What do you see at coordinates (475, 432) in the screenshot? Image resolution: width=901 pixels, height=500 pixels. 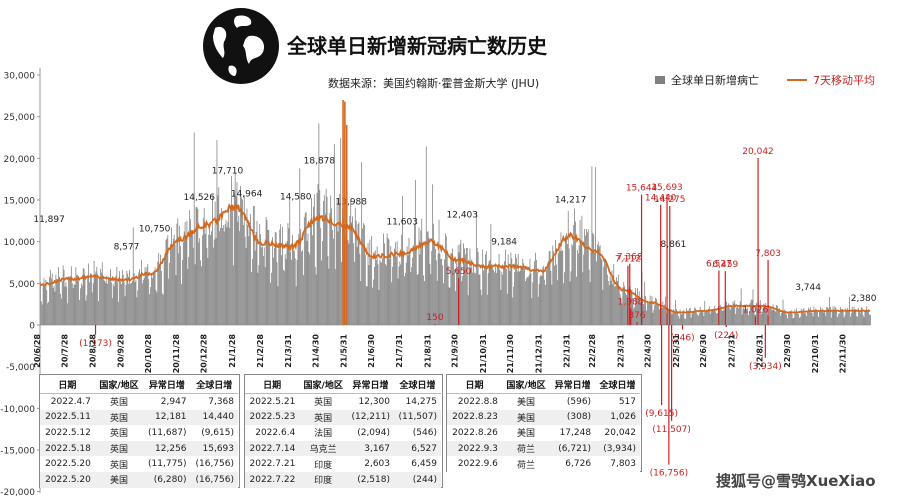 I see `table-cell: 2022.8.26` at bounding box center [475, 432].